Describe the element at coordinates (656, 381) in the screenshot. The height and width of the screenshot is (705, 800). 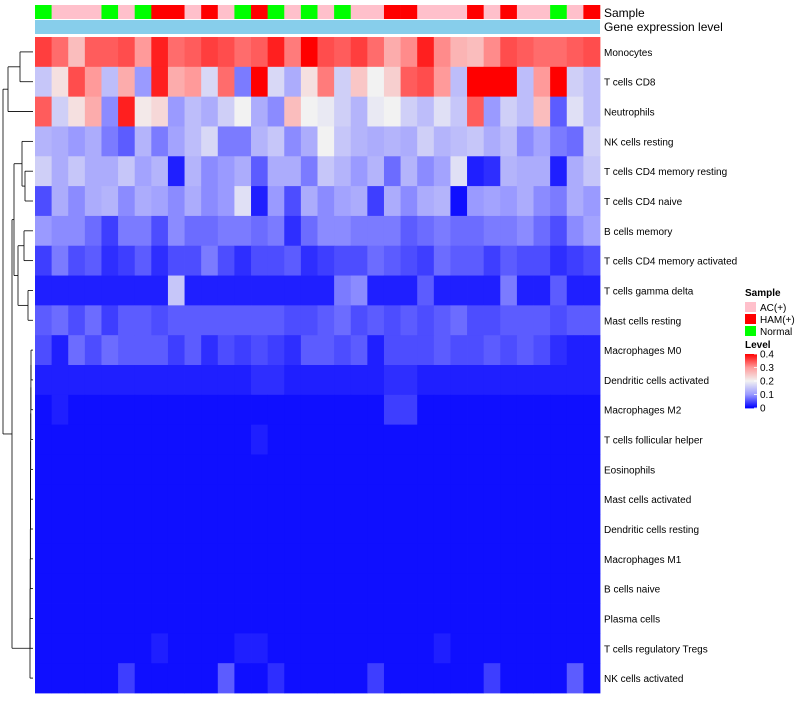
I see `row-label: Dendritic cells activated` at that location.